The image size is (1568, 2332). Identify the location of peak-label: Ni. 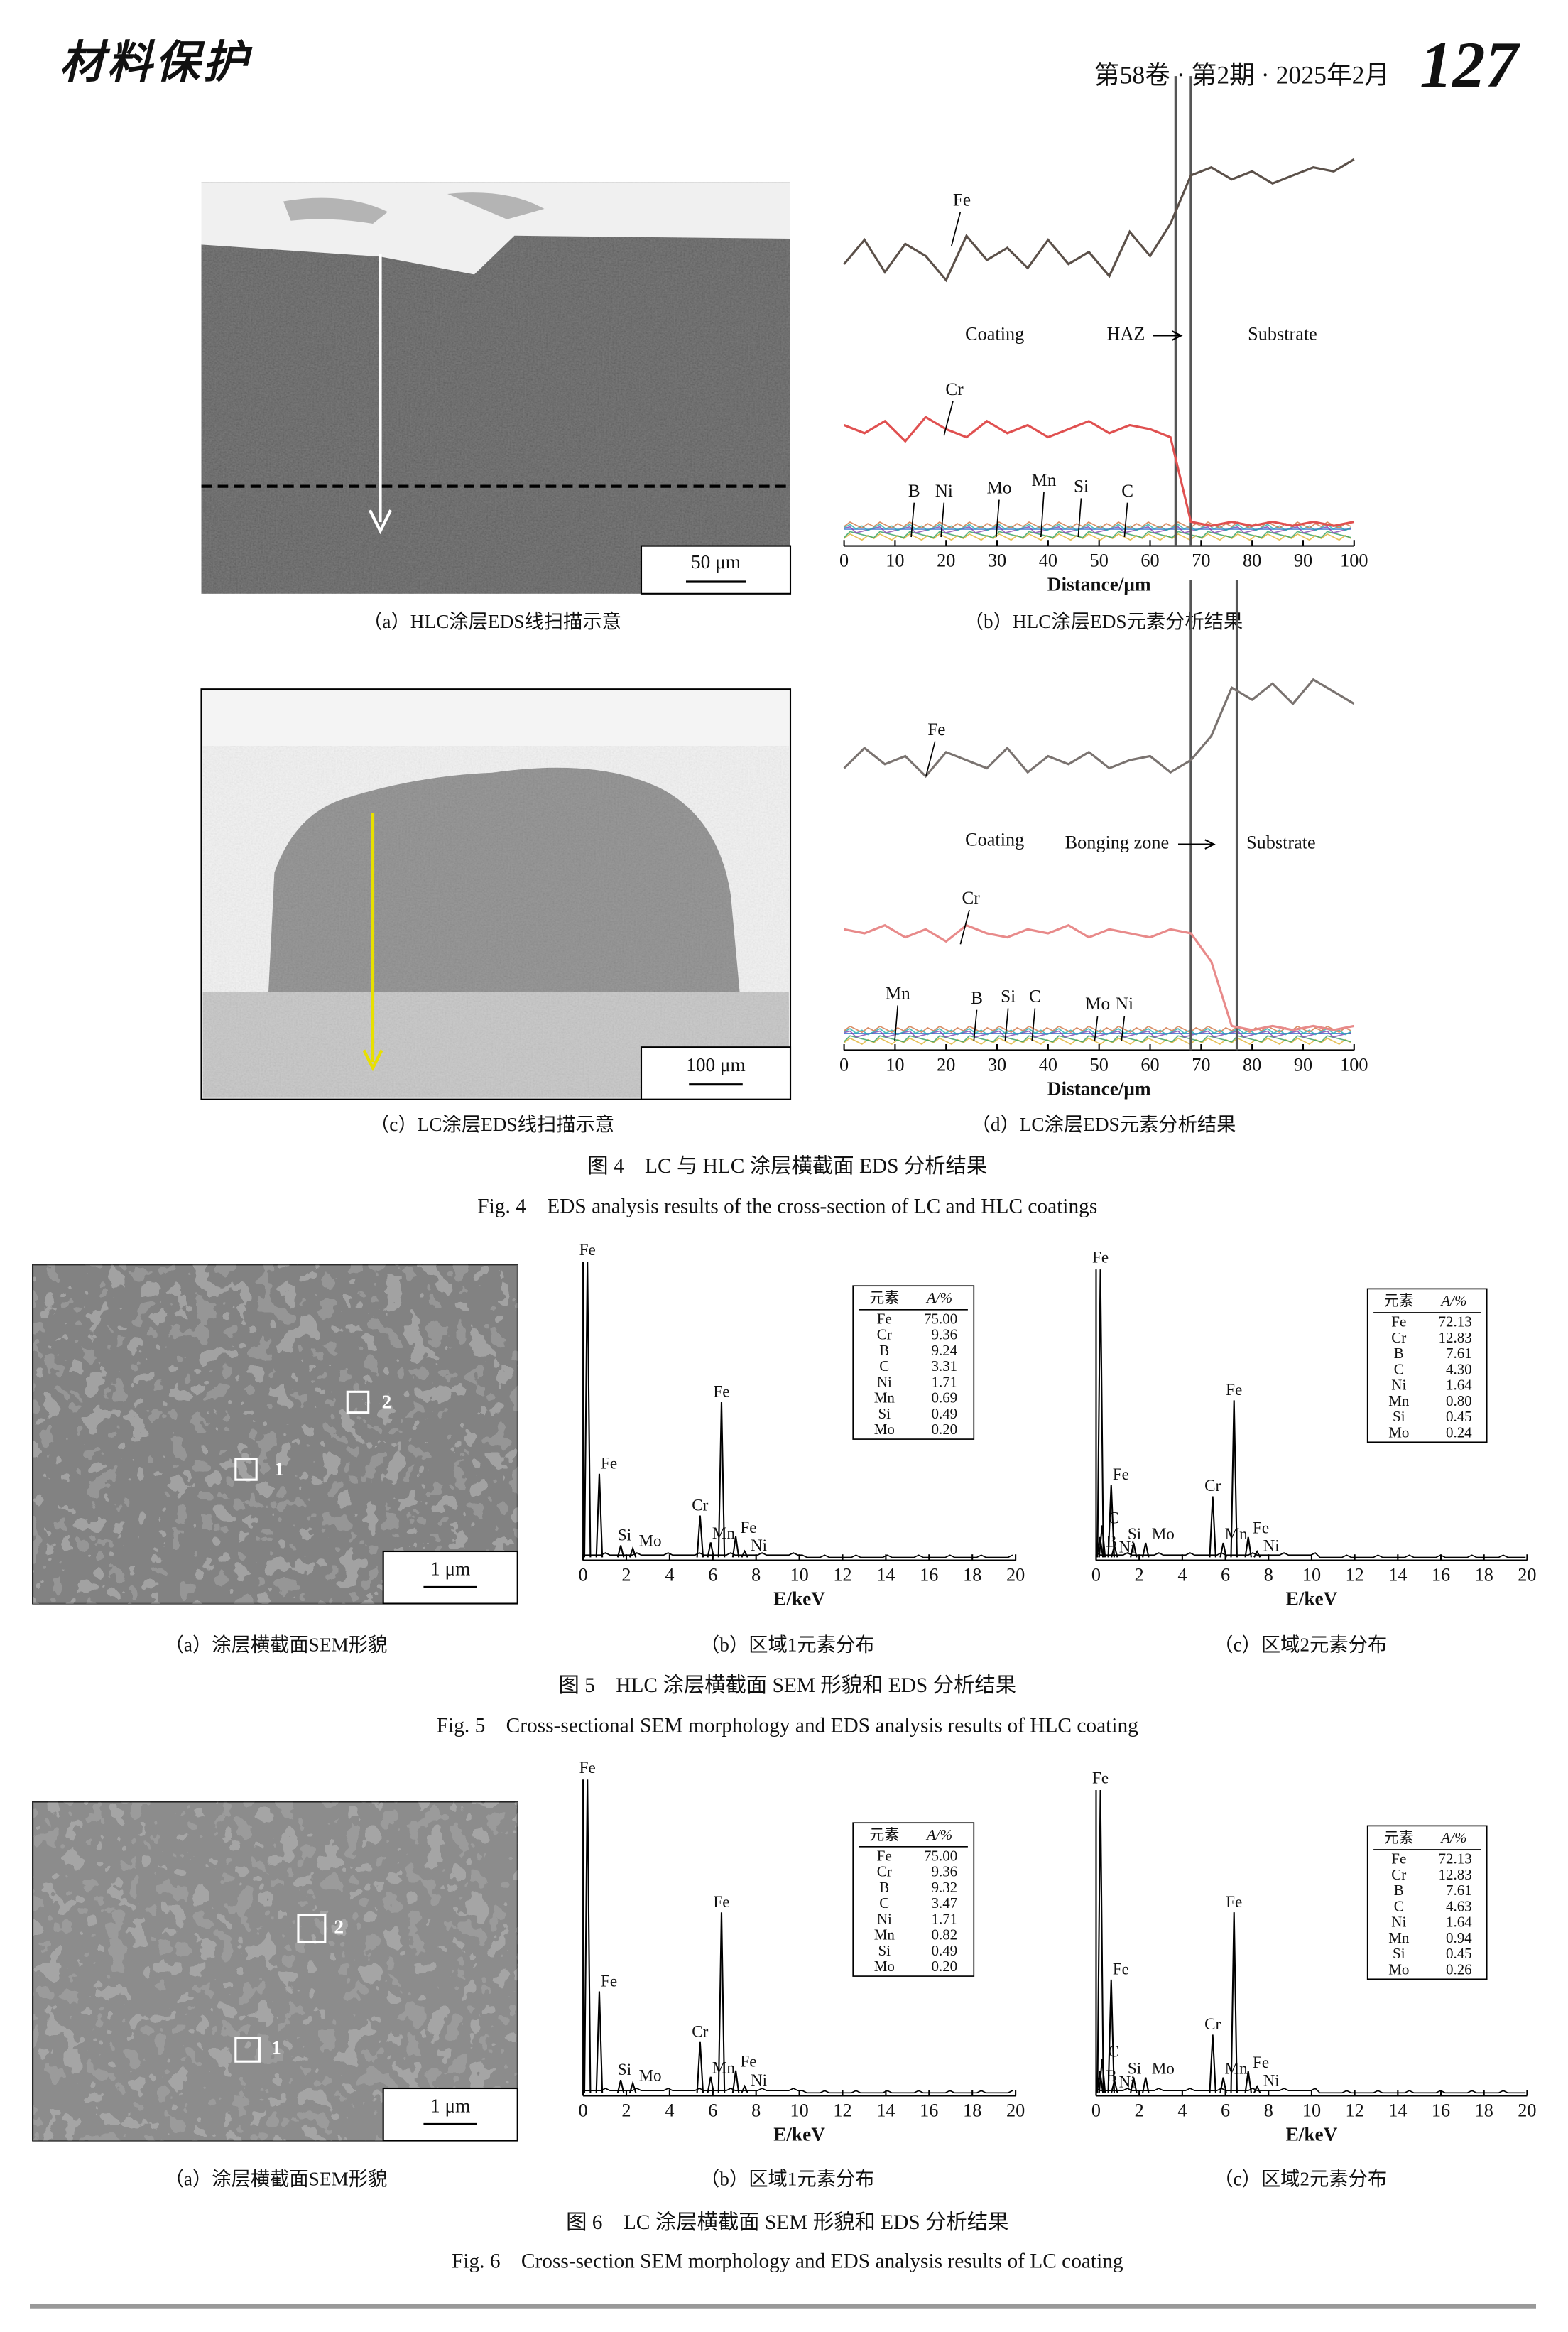
(759, 1545).